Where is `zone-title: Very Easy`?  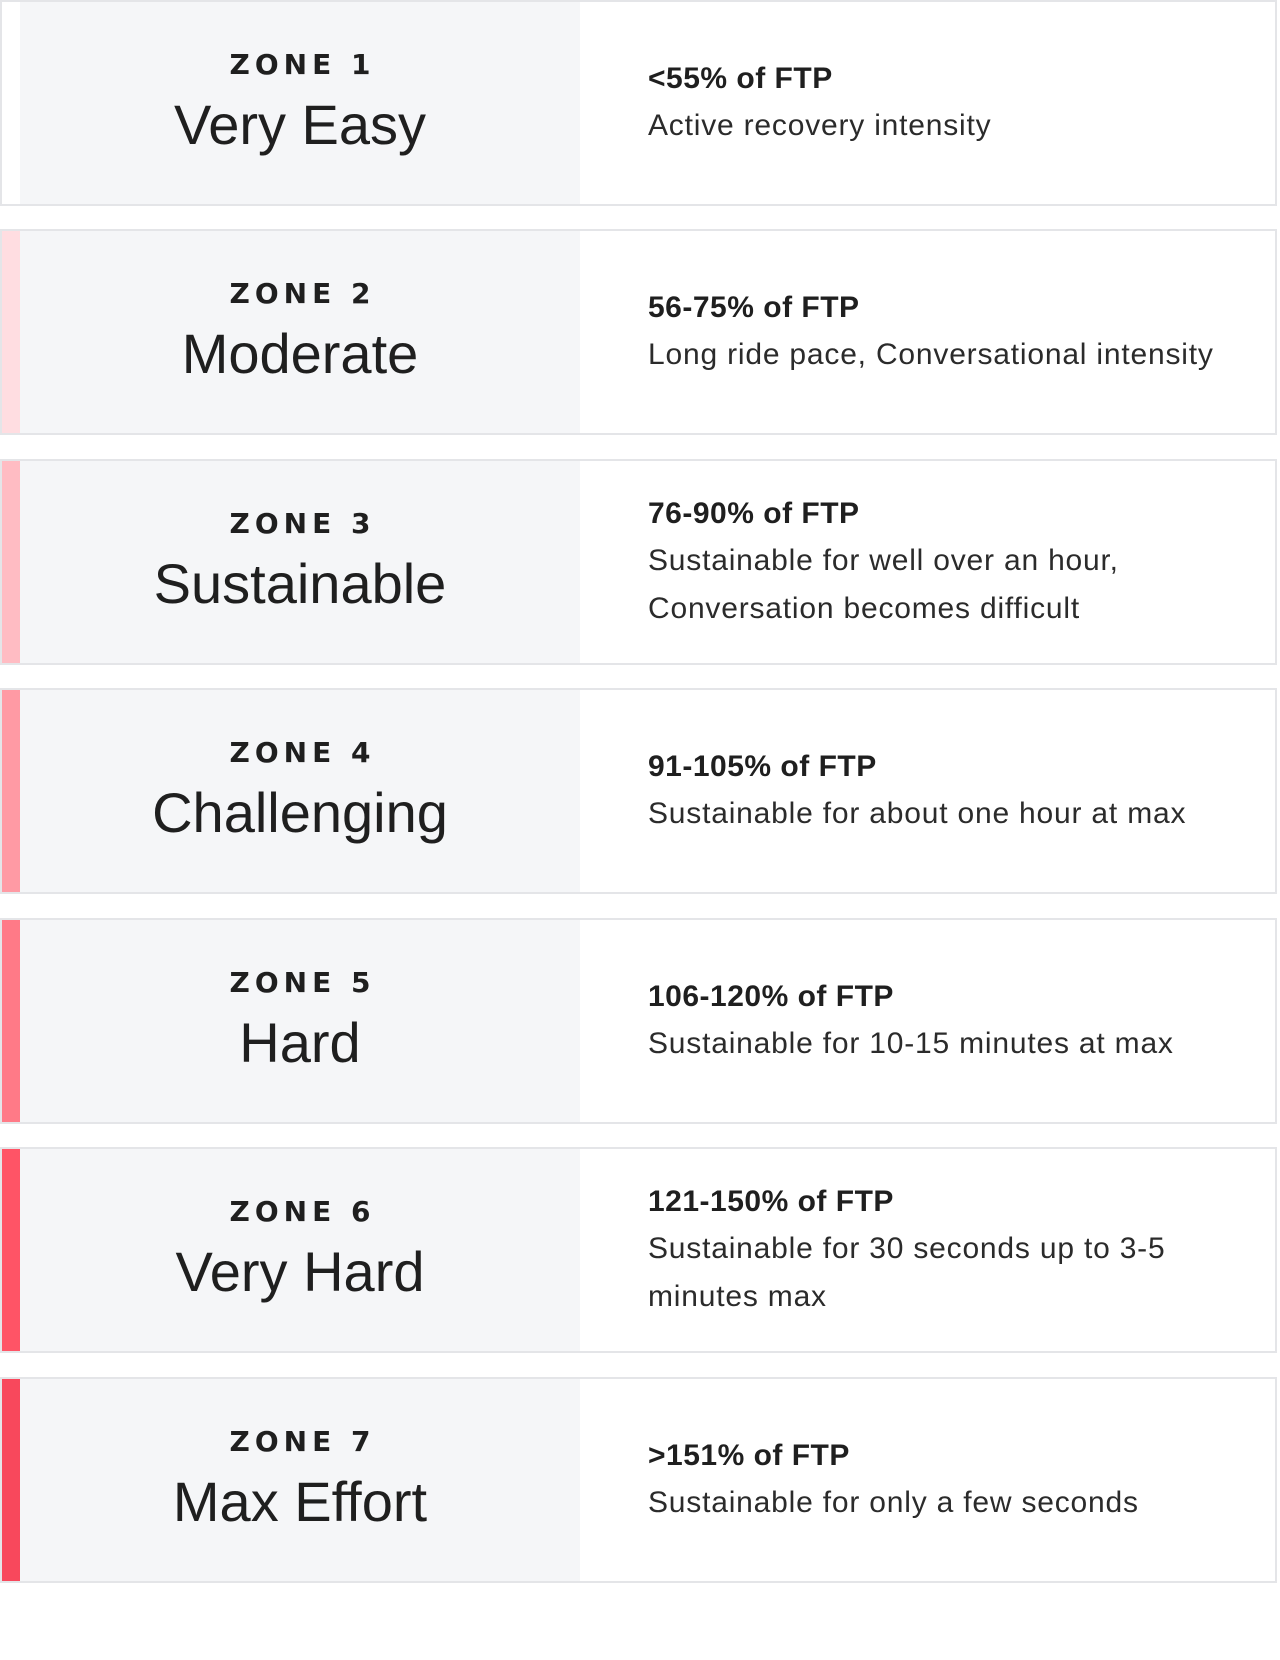
zone-title: Very Easy is located at coordinates (300, 124).